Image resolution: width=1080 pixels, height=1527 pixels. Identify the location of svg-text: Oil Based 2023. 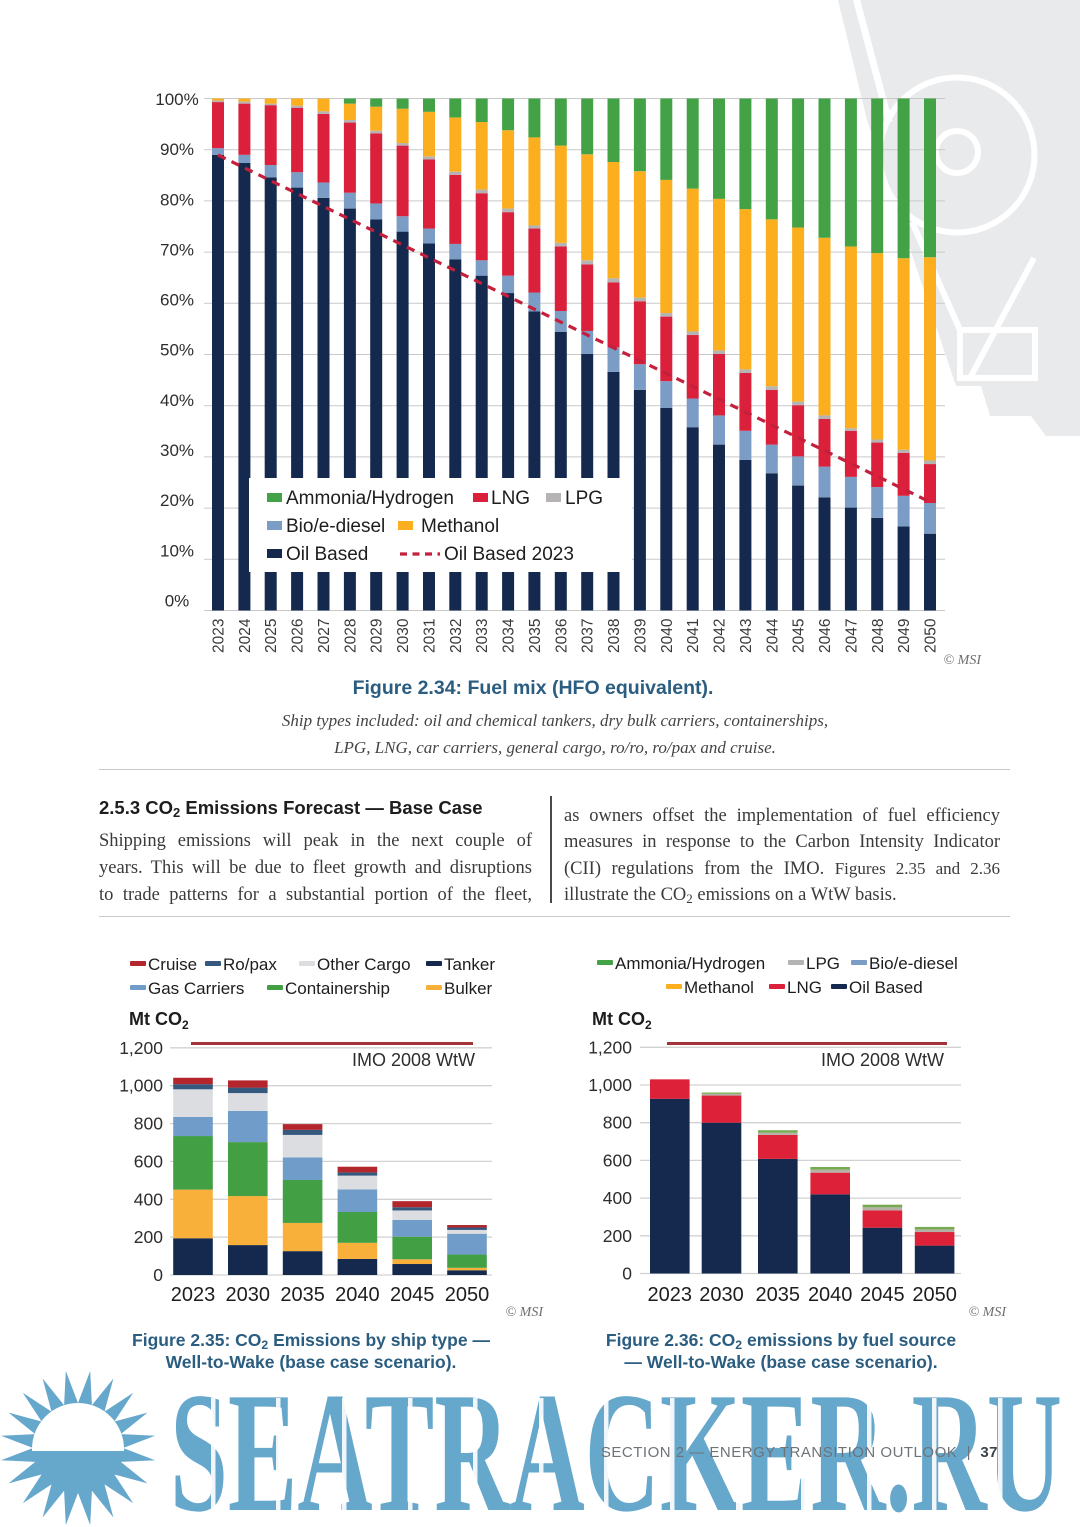
(509, 554).